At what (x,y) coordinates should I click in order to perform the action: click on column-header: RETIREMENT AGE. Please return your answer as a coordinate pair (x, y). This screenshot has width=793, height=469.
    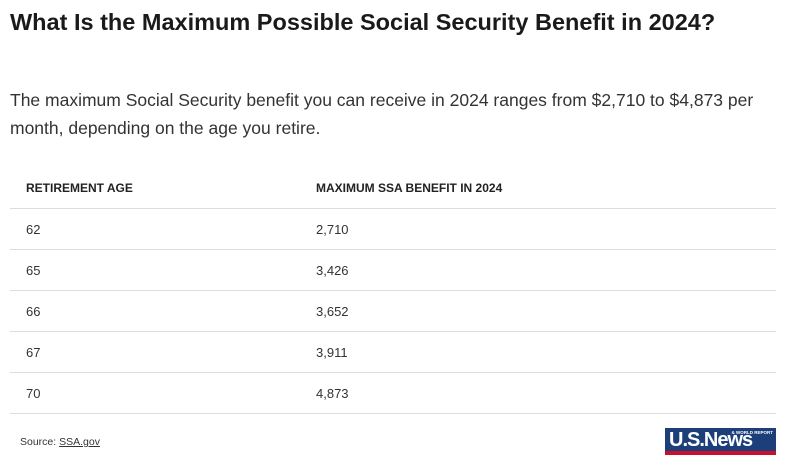
    Looking at the image, I should click on (155, 188).